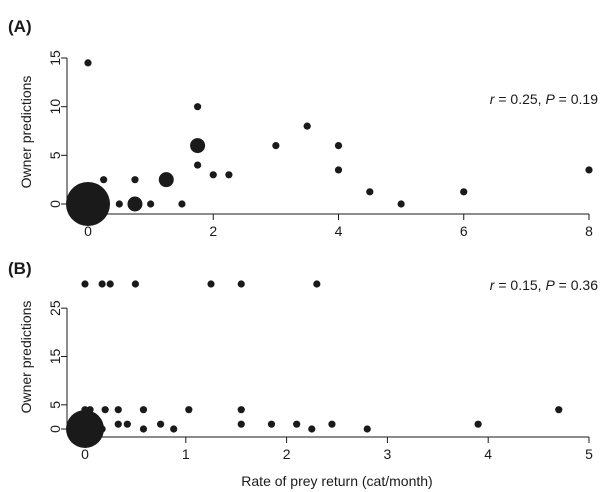 The height and width of the screenshot is (492, 607). What do you see at coordinates (55, 308) in the screenshot?
I see `y-tick-label: 25` at bounding box center [55, 308].